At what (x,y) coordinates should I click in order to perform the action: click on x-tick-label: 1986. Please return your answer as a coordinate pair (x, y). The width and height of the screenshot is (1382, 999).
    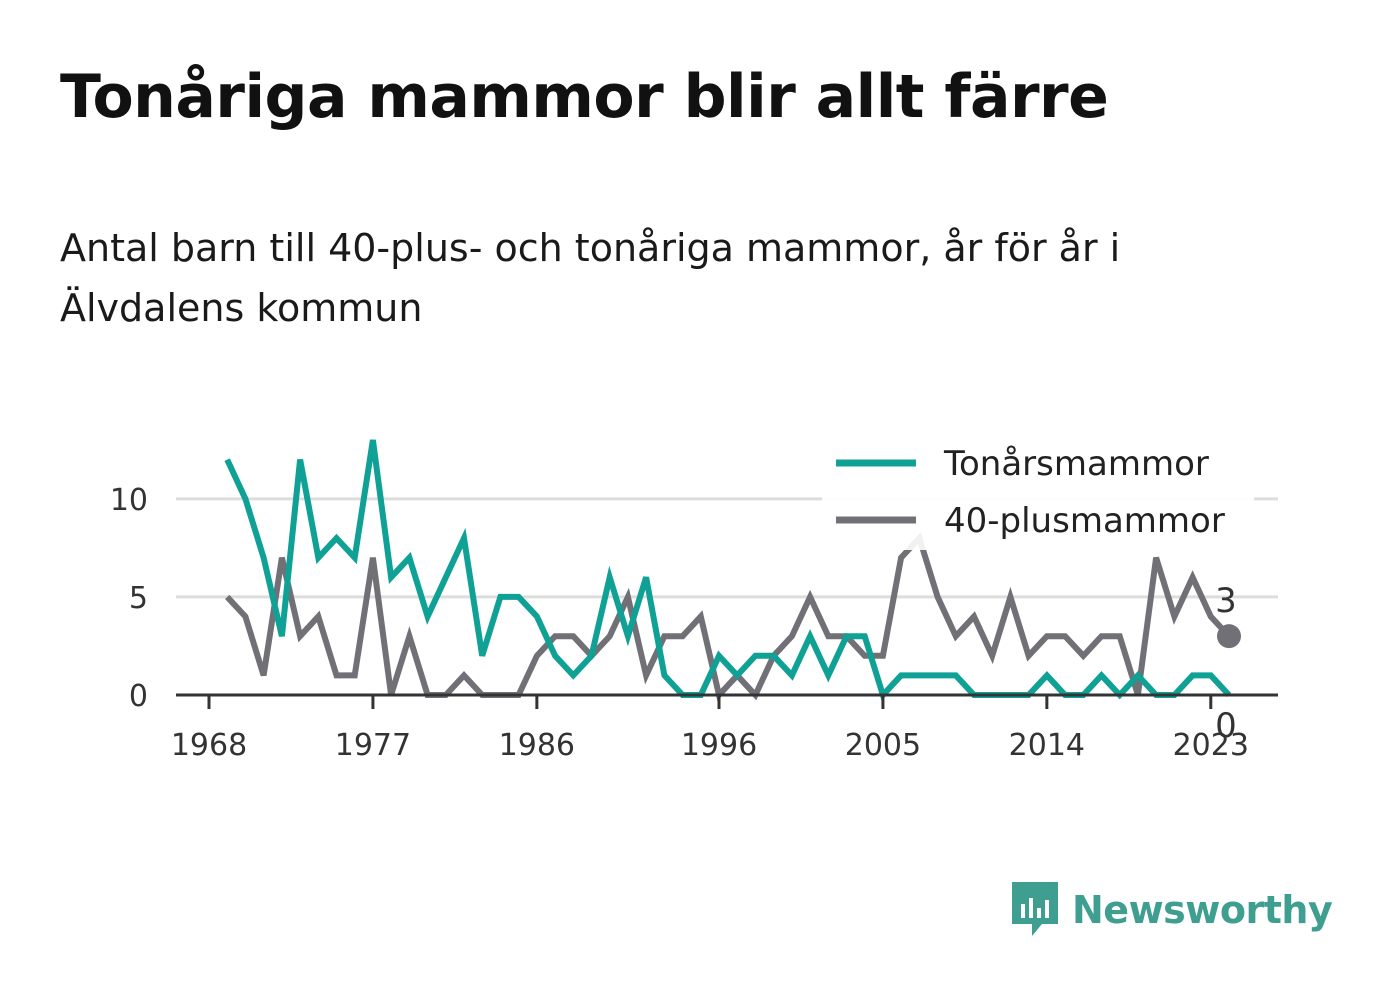
    Looking at the image, I should click on (537, 745).